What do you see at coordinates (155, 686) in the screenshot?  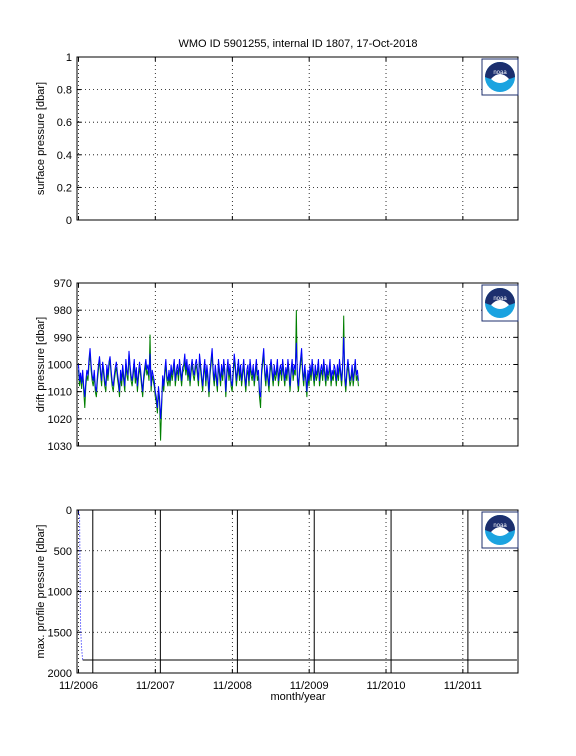 I see `x-tick-label: 11/2007` at bounding box center [155, 686].